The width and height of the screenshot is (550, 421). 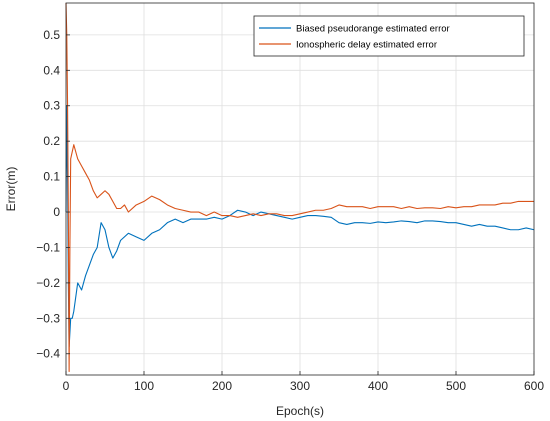 What do you see at coordinates (51, 70) in the screenshot?
I see `y-tick-label: 0.4` at bounding box center [51, 70].